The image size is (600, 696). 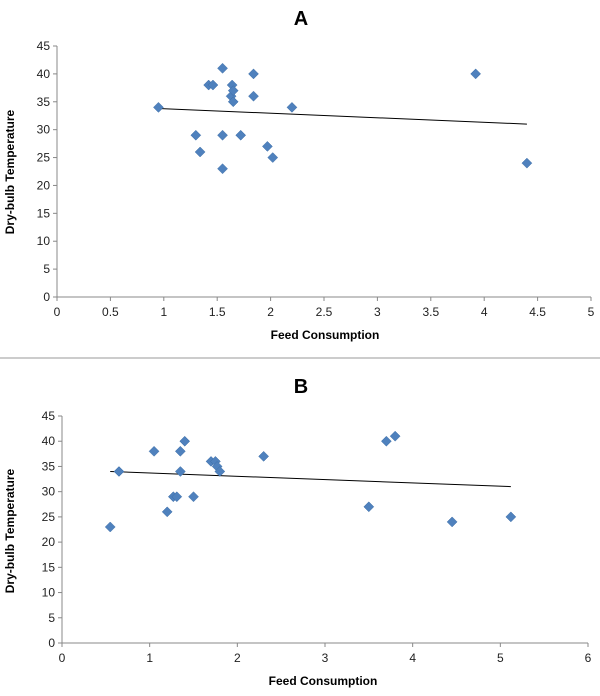 What do you see at coordinates (537, 312) in the screenshot?
I see `x-tick-label: 4.5` at bounding box center [537, 312].